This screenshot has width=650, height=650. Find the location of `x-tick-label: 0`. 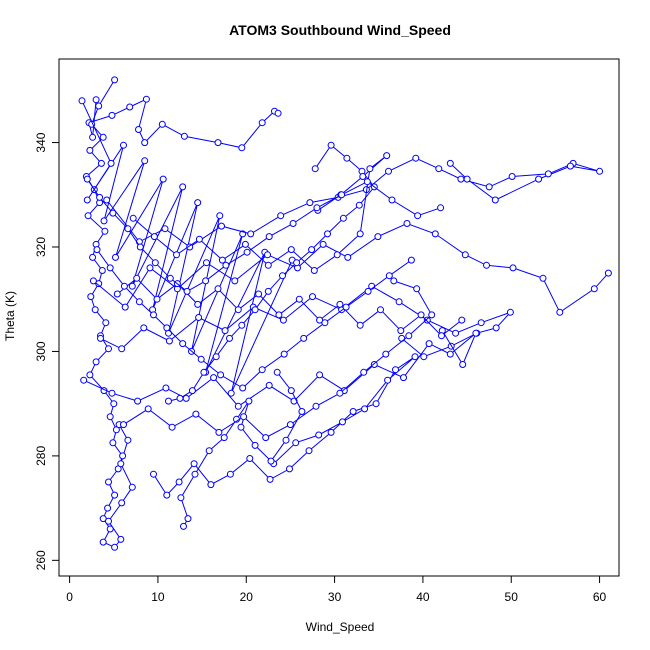

x-tick-label: 0 is located at coordinates (69, 597).